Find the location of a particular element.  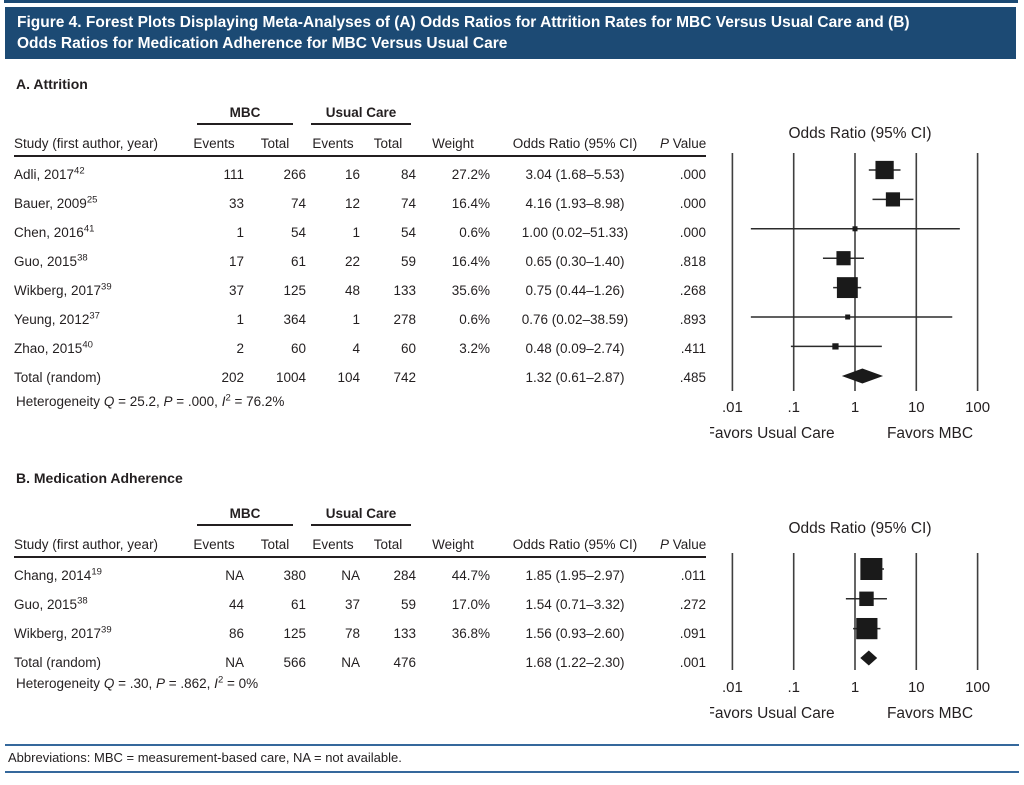

col-header-odds-ratio: Odds Ratio (95% CI) is located at coordinates (575, 141).